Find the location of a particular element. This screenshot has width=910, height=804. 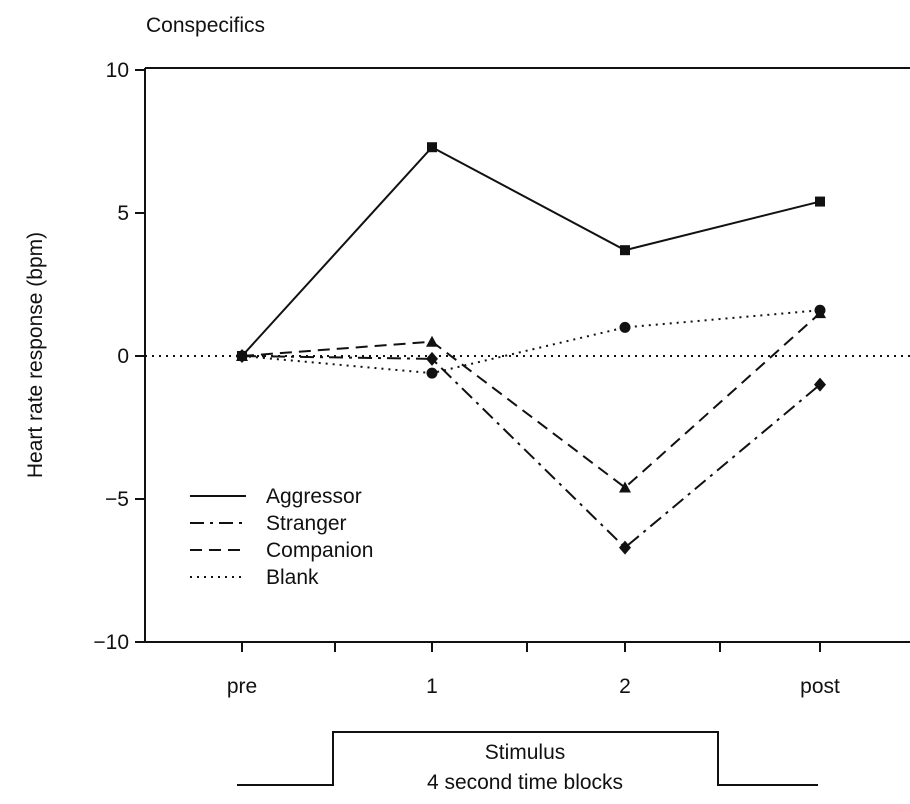

x-tick-label: post is located at coordinates (820, 686).